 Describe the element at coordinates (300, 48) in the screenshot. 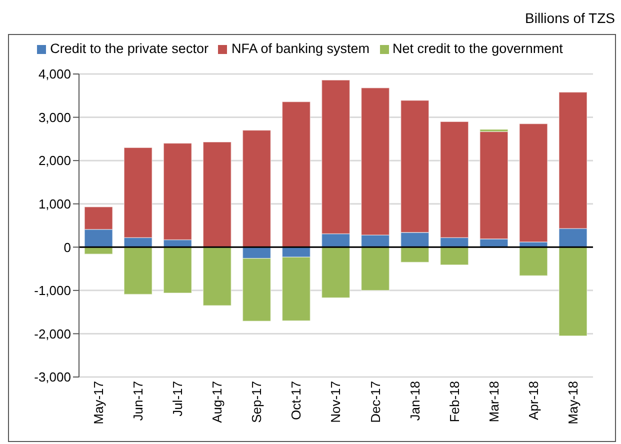

I see `legend-label: NFA of banking system` at that location.